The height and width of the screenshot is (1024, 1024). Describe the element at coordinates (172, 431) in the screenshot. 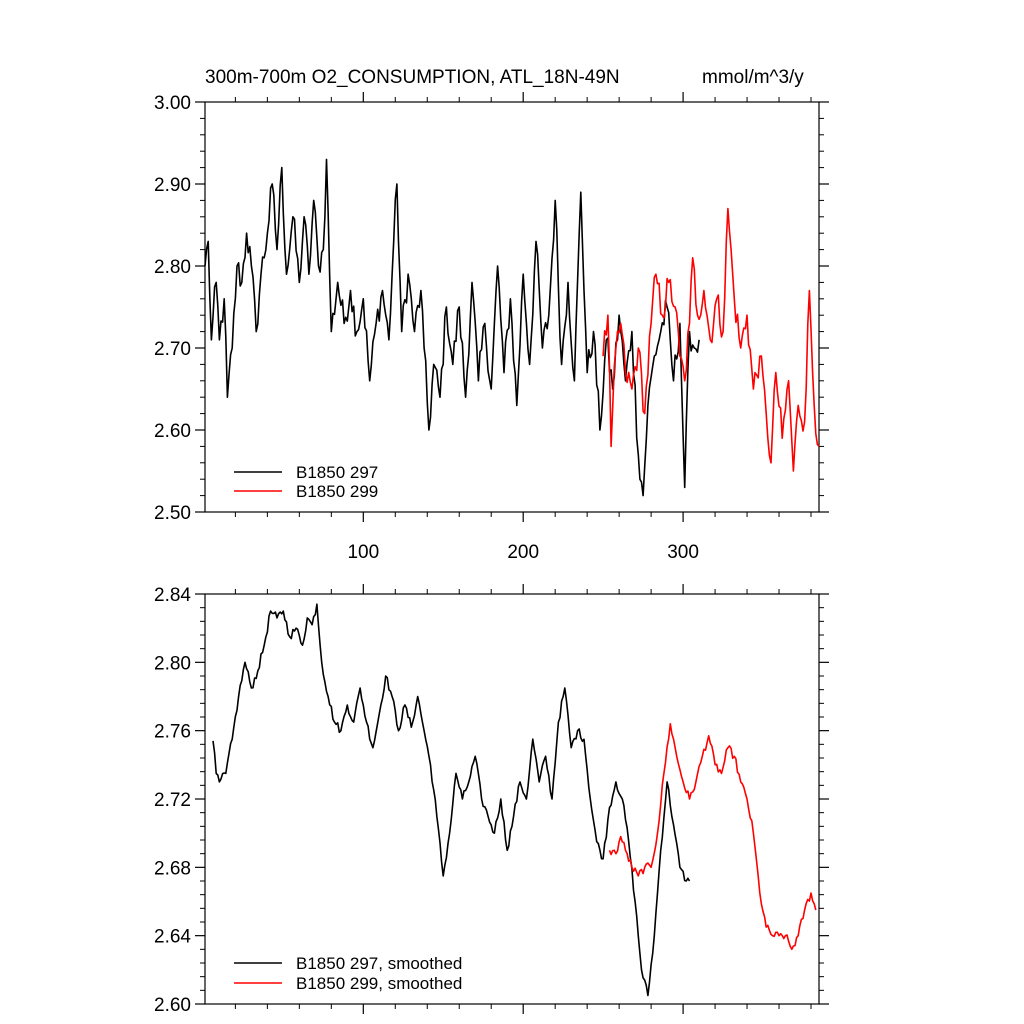

I see `top-ytick-label: 2.60` at that location.